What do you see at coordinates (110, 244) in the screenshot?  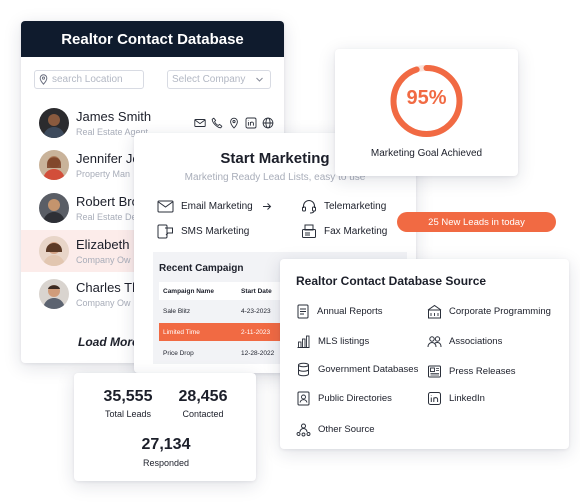 I see `contact-name: Elizabeth M` at bounding box center [110, 244].